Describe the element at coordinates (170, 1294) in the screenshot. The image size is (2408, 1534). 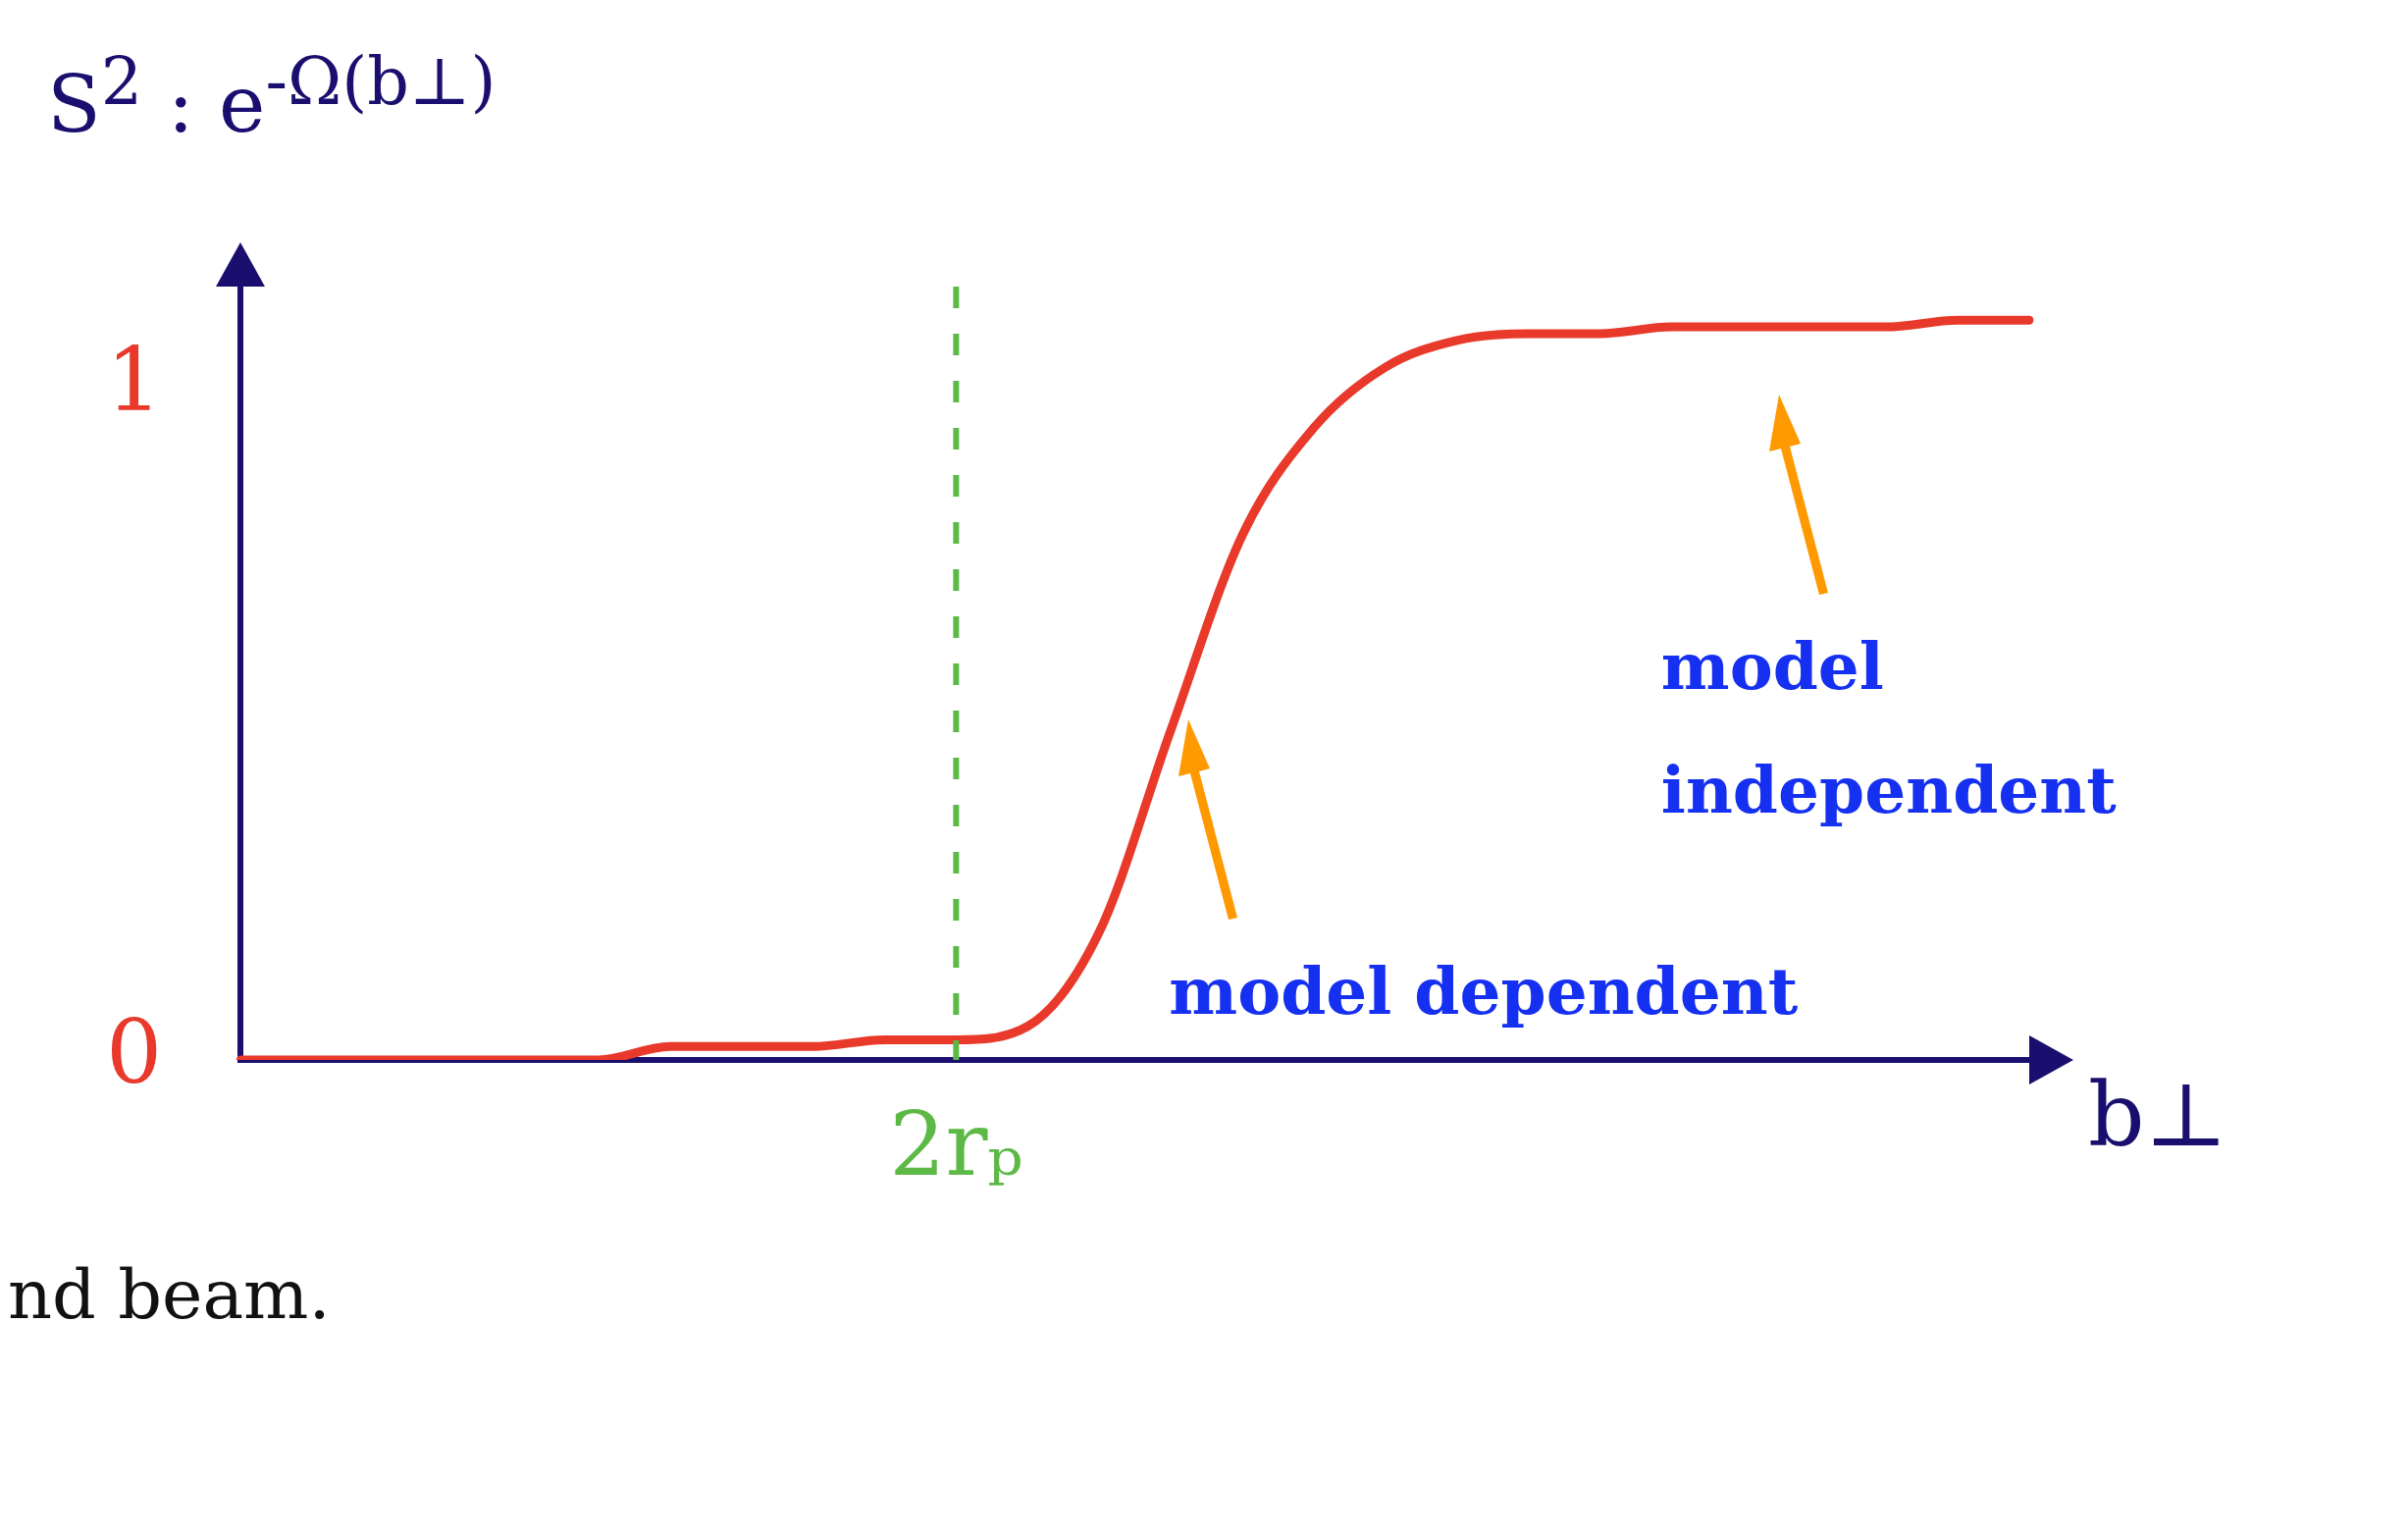
I see `text: nd beam.` at that location.